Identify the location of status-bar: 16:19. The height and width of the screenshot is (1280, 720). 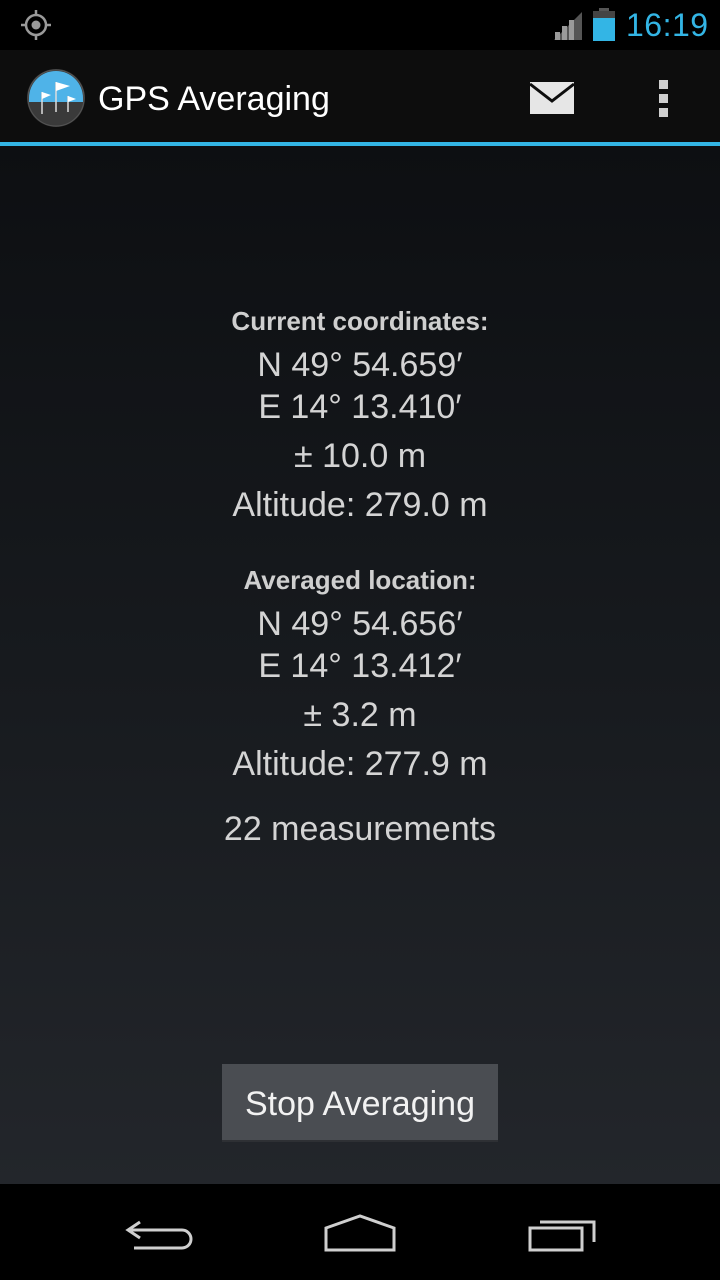
(360, 25).